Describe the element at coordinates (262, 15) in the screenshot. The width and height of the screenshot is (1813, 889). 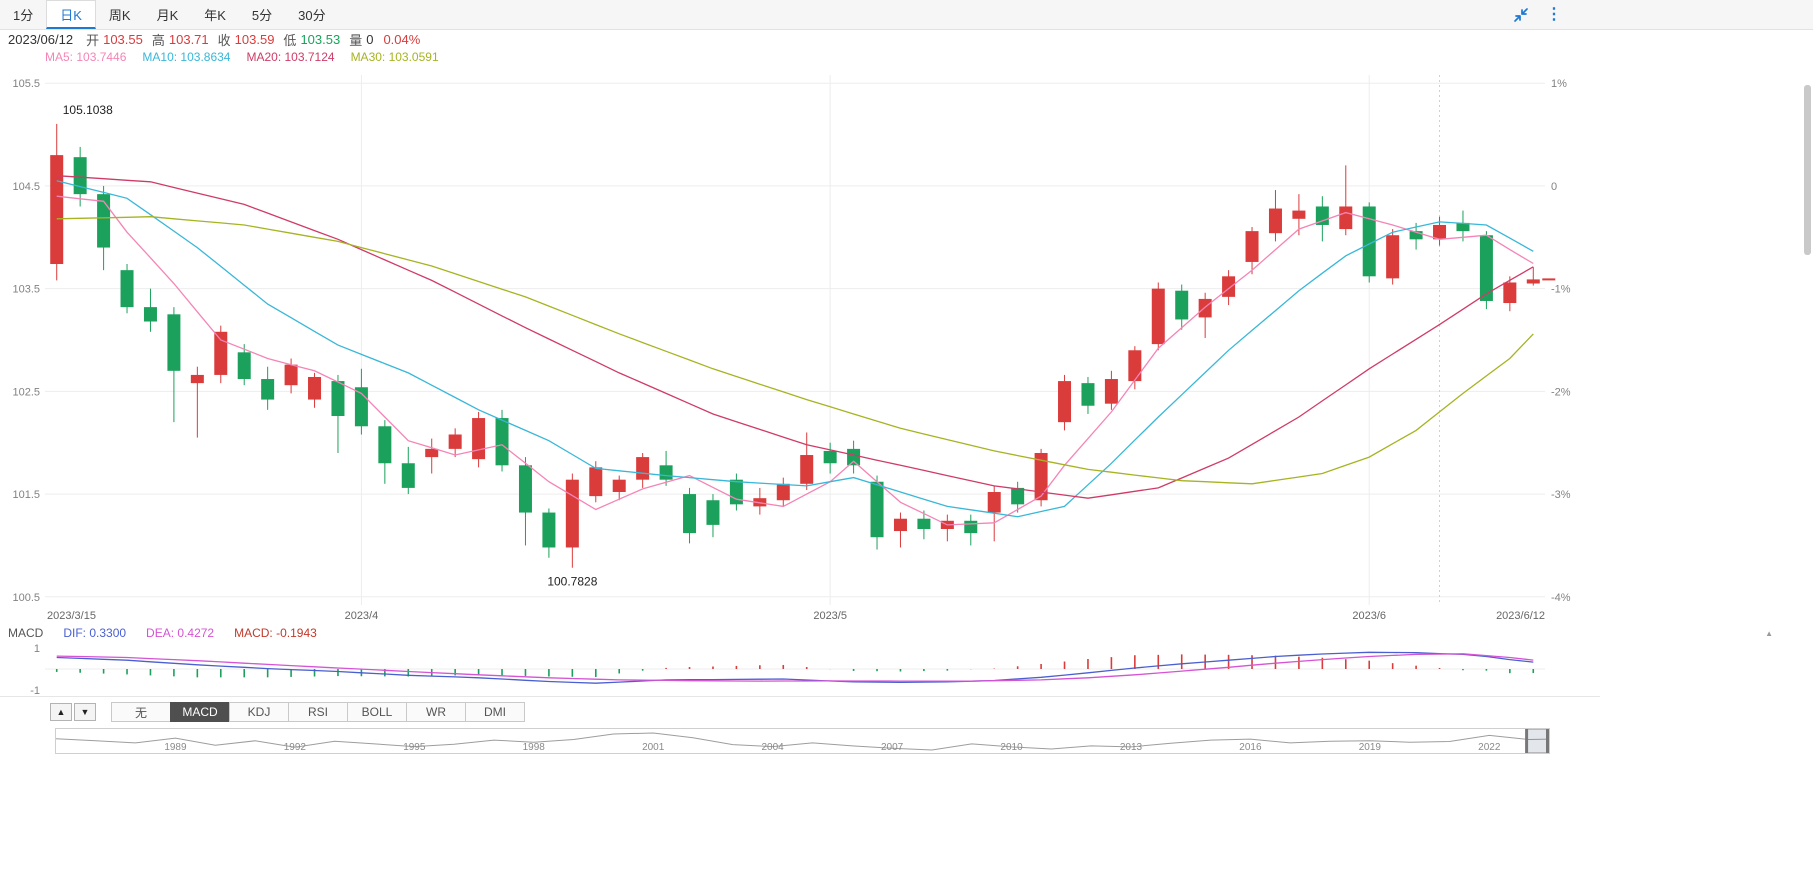
I see `period-tab: 5分` at that location.